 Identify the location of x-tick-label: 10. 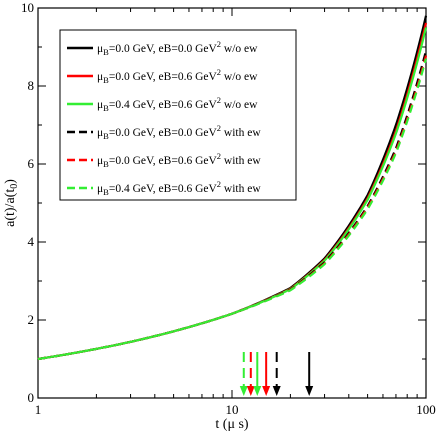
(232, 409).